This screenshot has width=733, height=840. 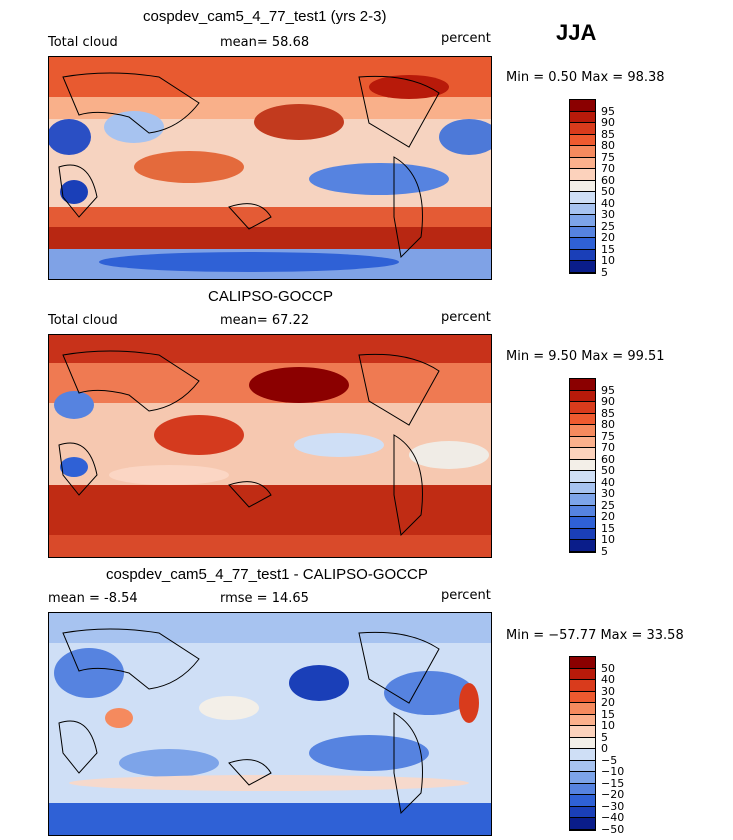 I want to click on panel-1-minmax: Min = 0.50 Max = 98.38, so click(x=585, y=77).